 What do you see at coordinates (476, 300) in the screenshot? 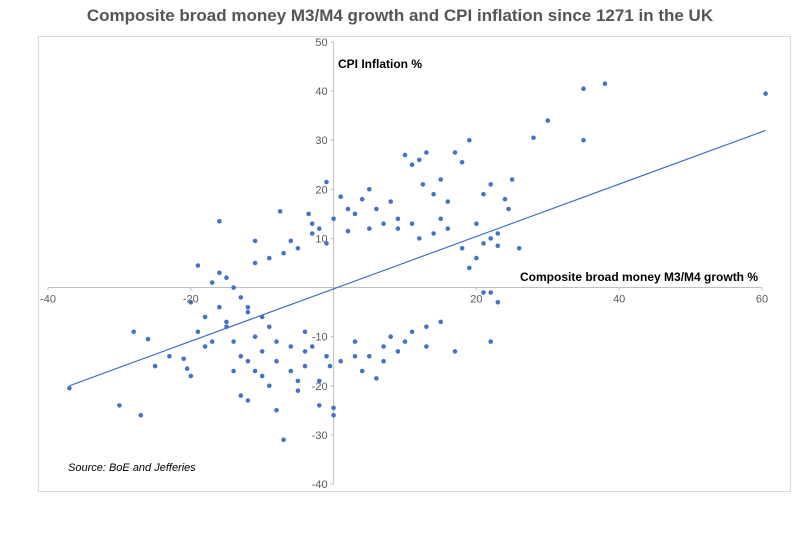
I see `x-tick-label: 20` at bounding box center [476, 300].